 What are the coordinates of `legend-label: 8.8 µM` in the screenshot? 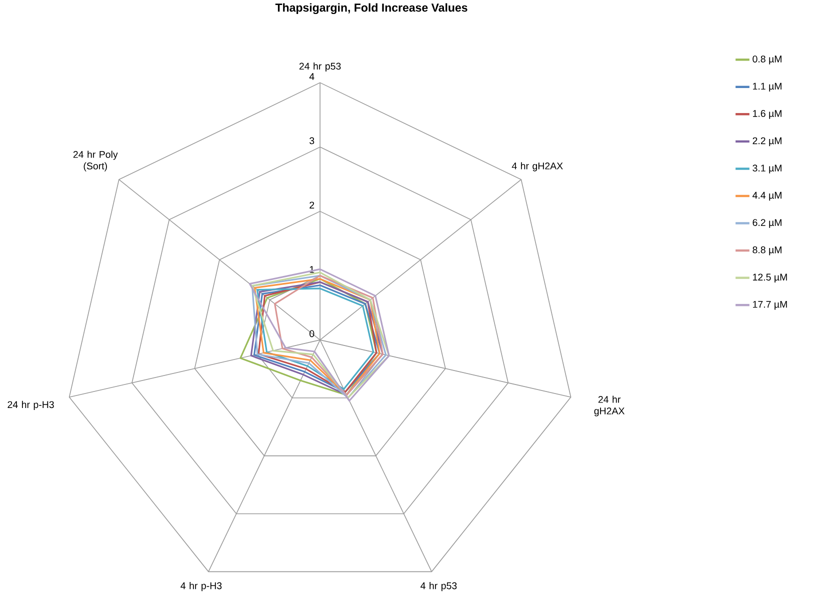 It's located at (767, 251).